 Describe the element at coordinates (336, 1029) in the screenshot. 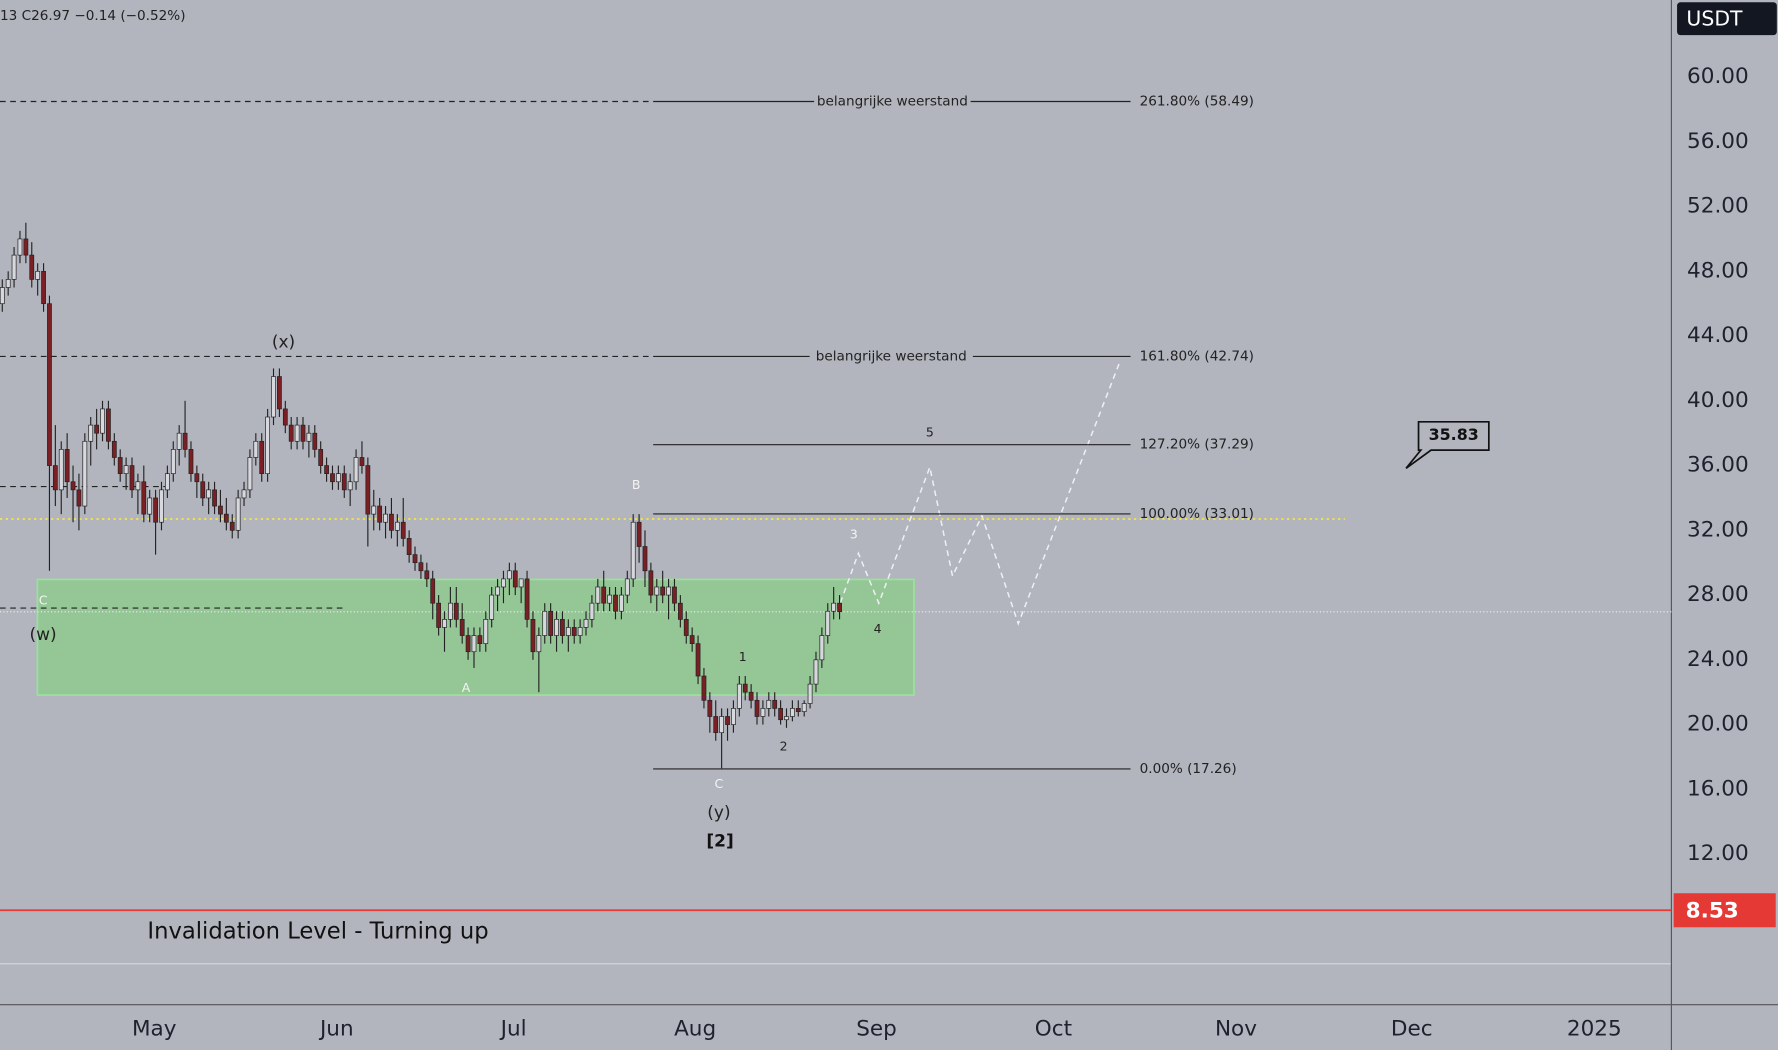

I see `x-tick-label: Jun` at that location.